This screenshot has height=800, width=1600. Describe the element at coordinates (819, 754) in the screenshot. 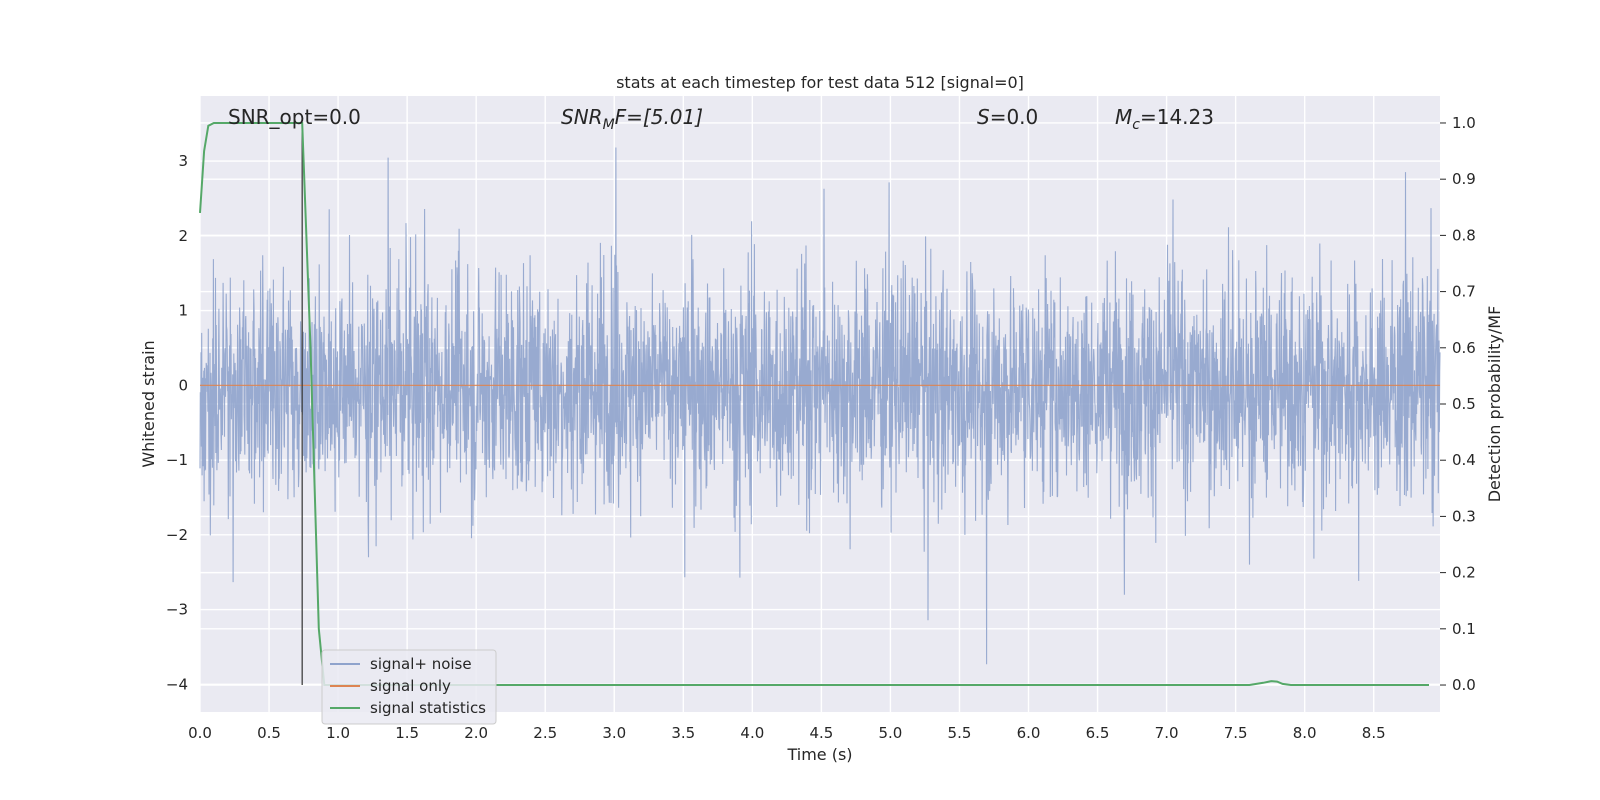

I see `x-axis-label: Time (s)` at that location.